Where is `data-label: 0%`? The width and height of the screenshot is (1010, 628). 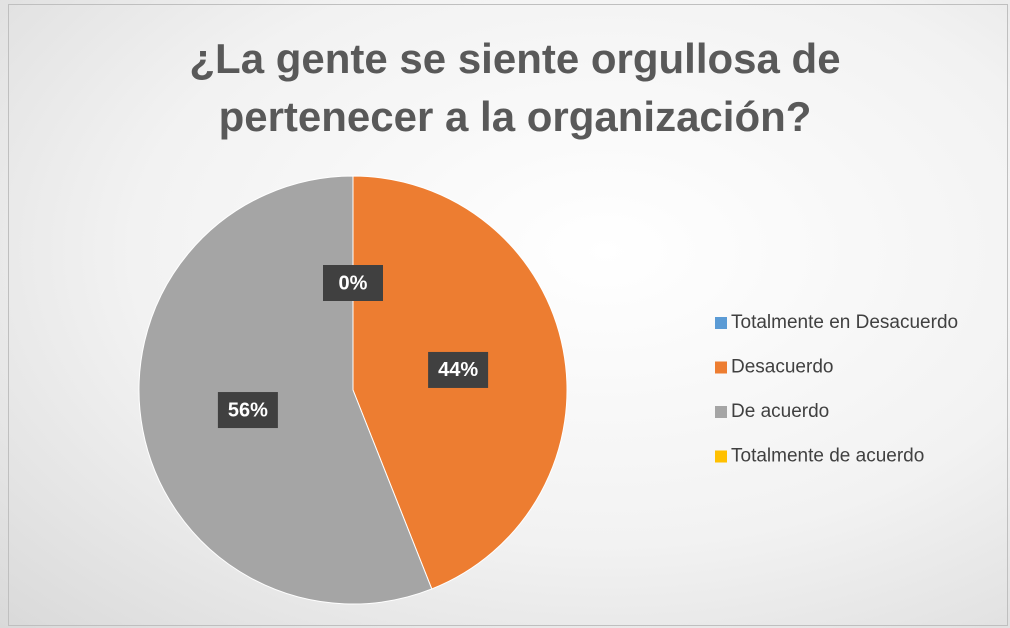 data-label: 0% is located at coordinates (353, 283).